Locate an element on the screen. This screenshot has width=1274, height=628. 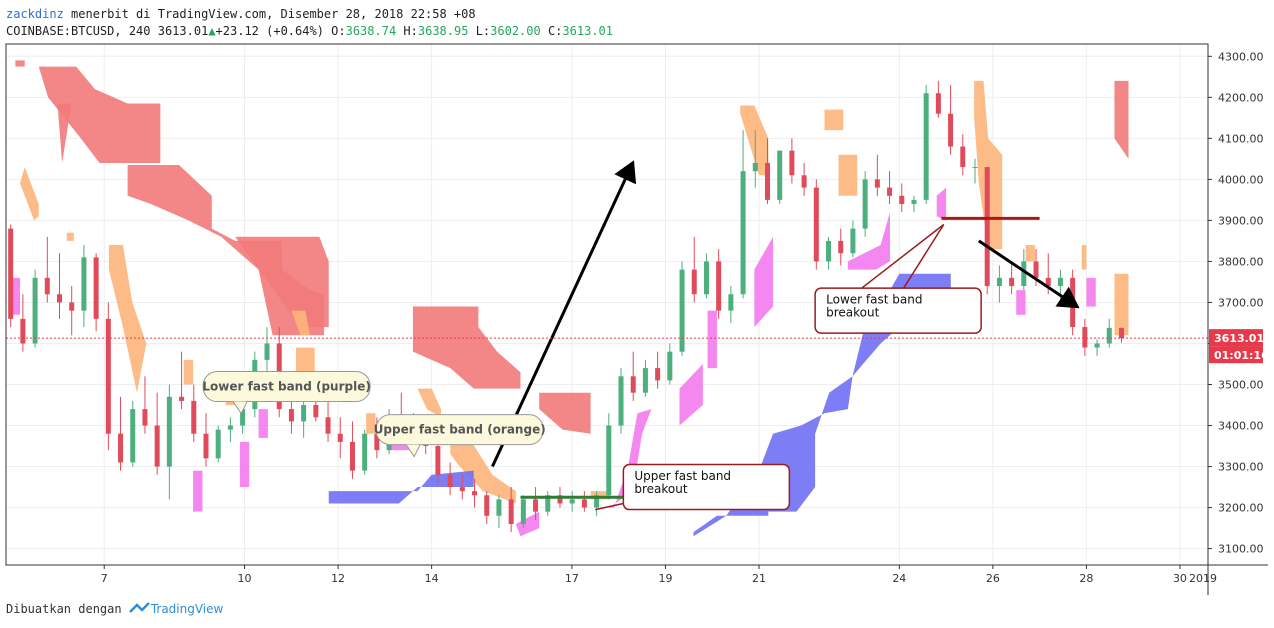
y-tick-label: 4300.00 is located at coordinates (1241, 56).